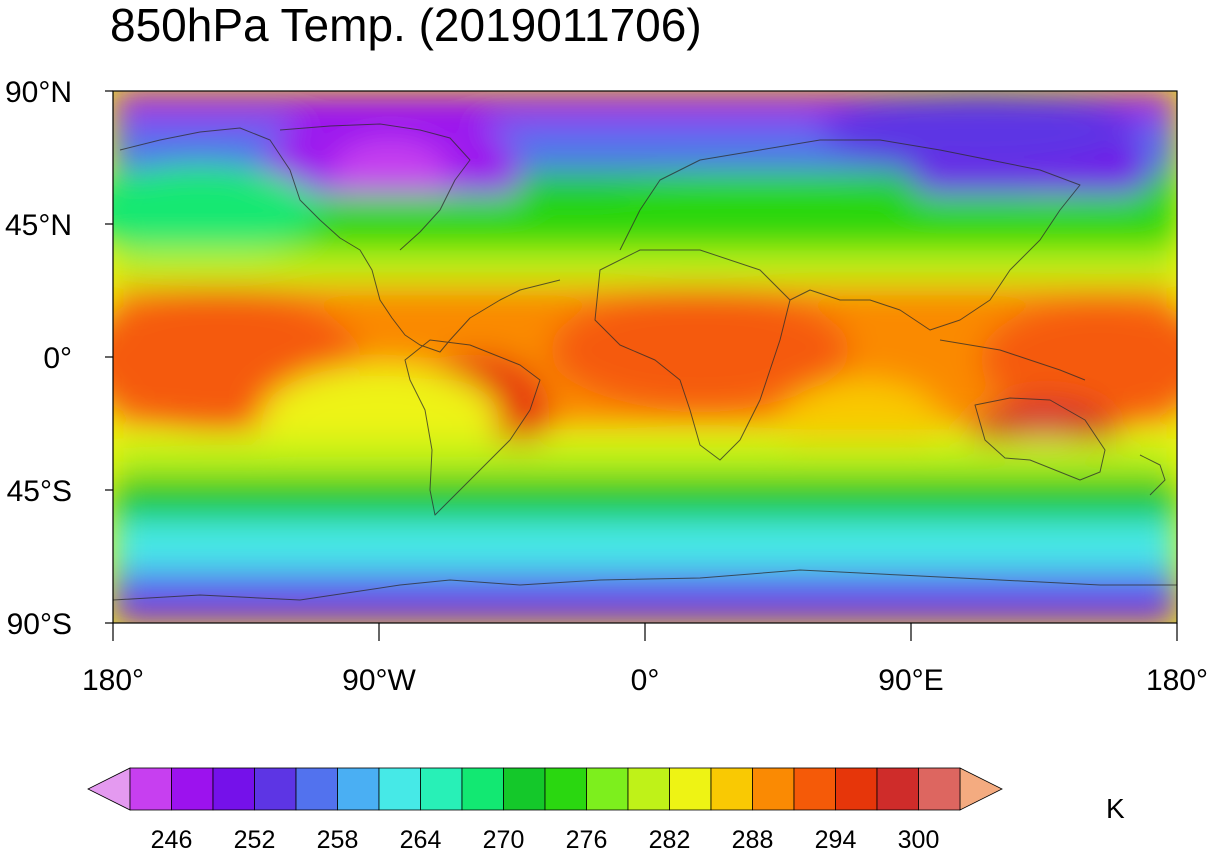 This screenshot has width=1210, height=857. I want to click on colorbar: 246 252 258 264 270 276 282 288 294 300, so click(545, 810).